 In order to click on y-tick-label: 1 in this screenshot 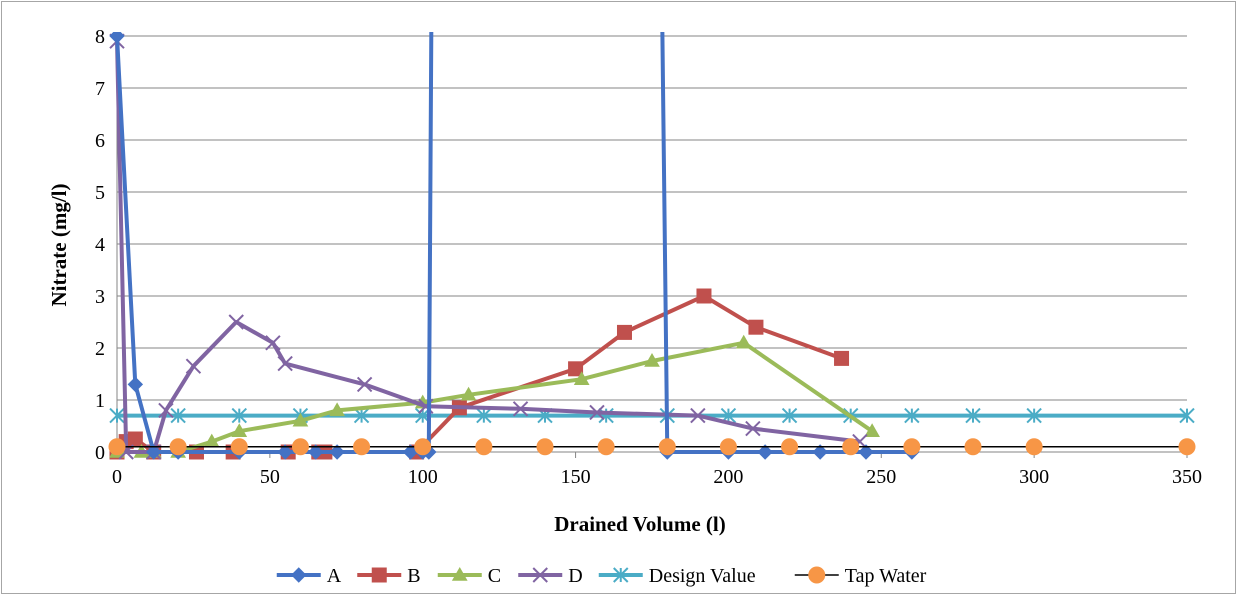, I will do `click(100, 401)`.